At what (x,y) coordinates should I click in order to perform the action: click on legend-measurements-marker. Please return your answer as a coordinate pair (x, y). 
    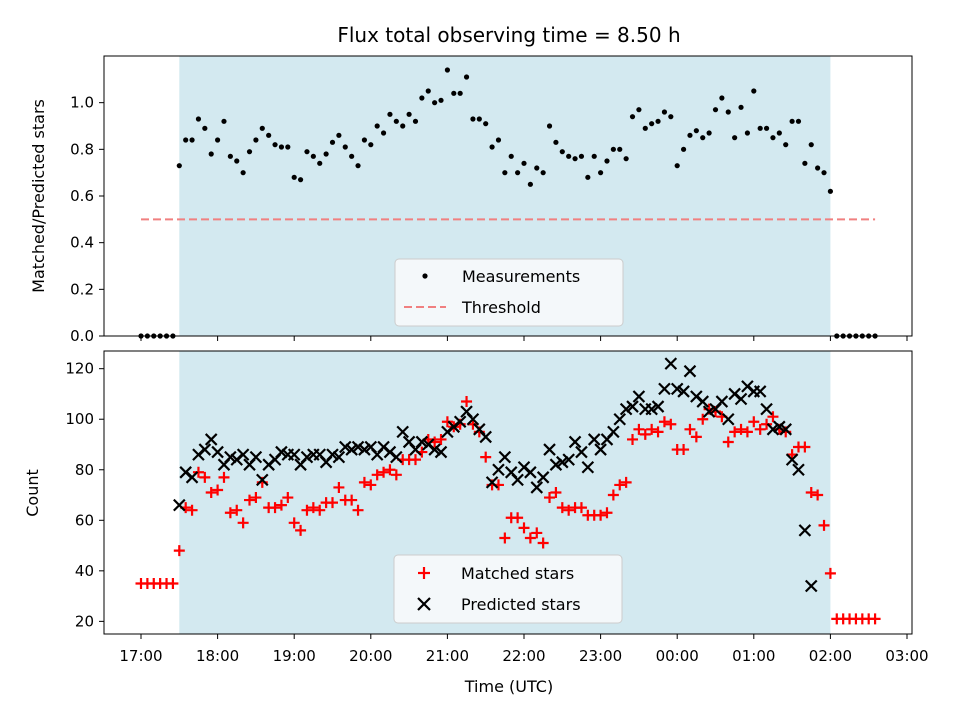
    Looking at the image, I should click on (425, 276).